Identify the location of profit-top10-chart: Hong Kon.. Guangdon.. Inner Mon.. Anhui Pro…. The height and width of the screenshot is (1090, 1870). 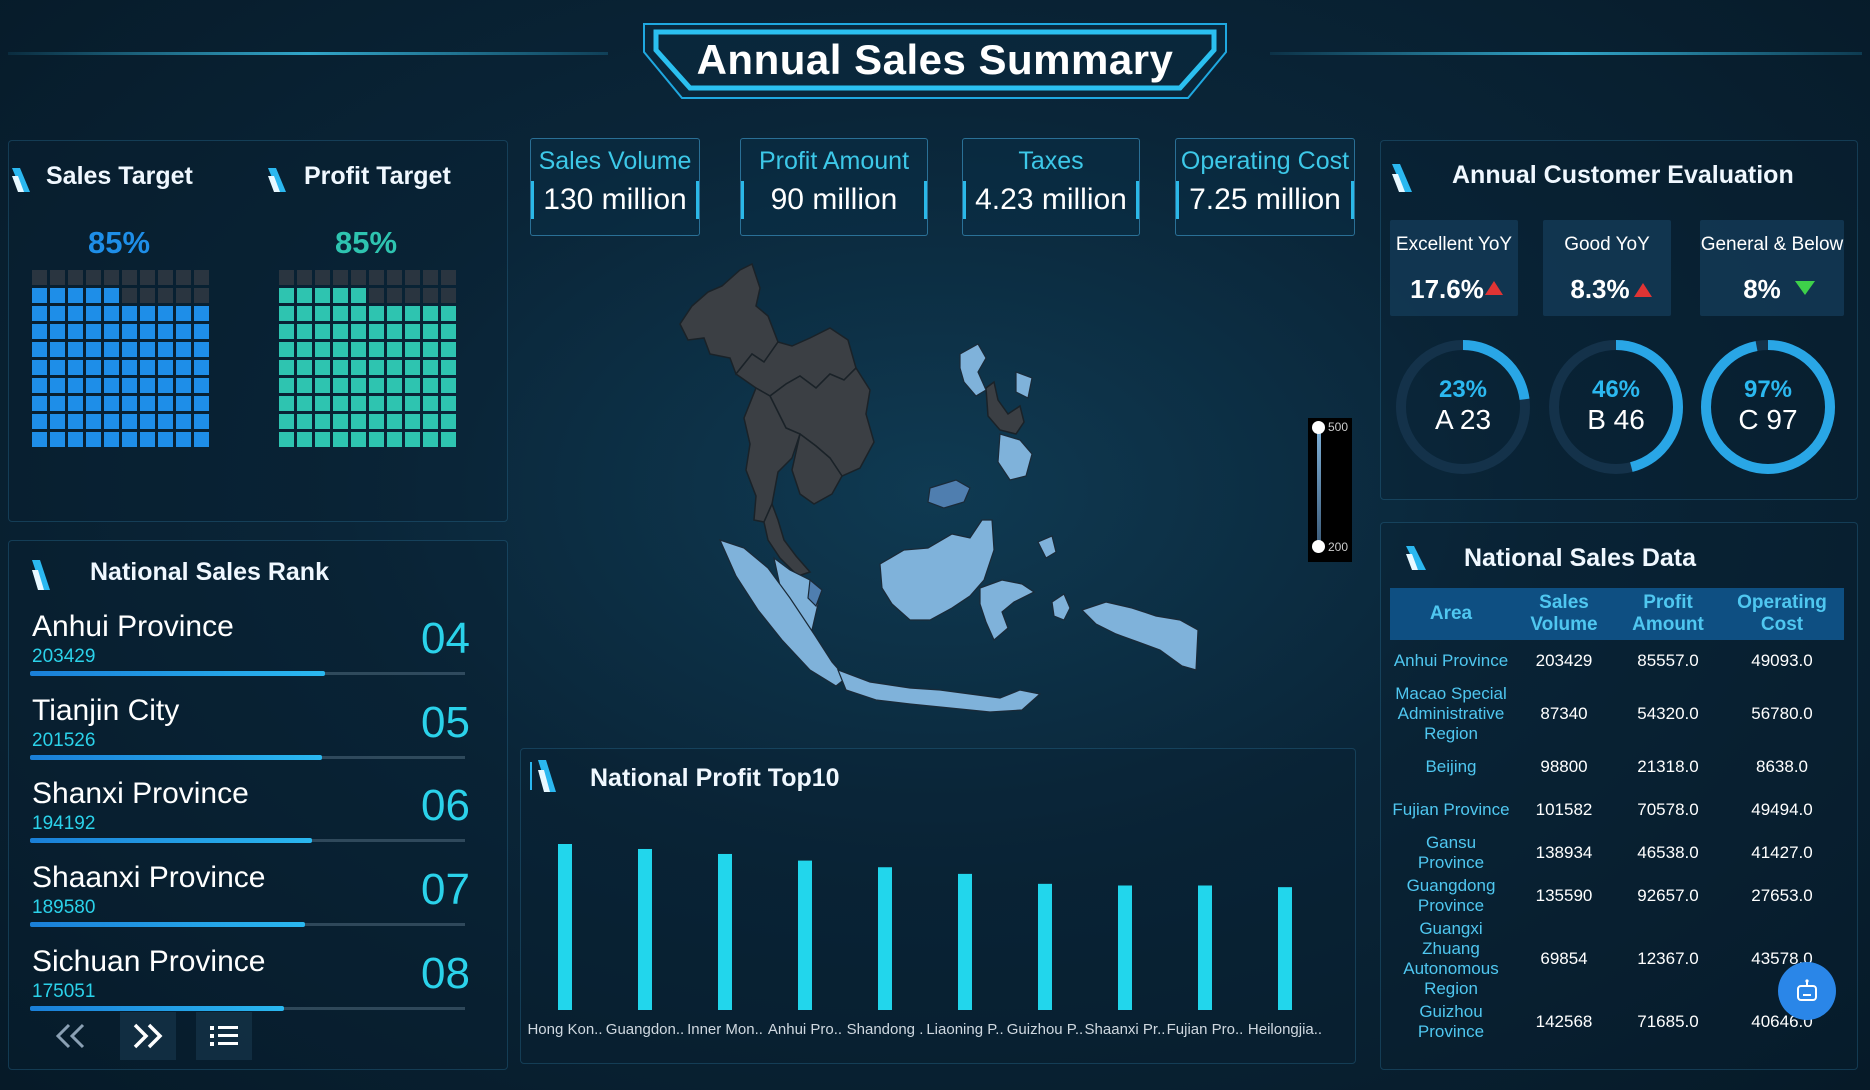
(925, 935).